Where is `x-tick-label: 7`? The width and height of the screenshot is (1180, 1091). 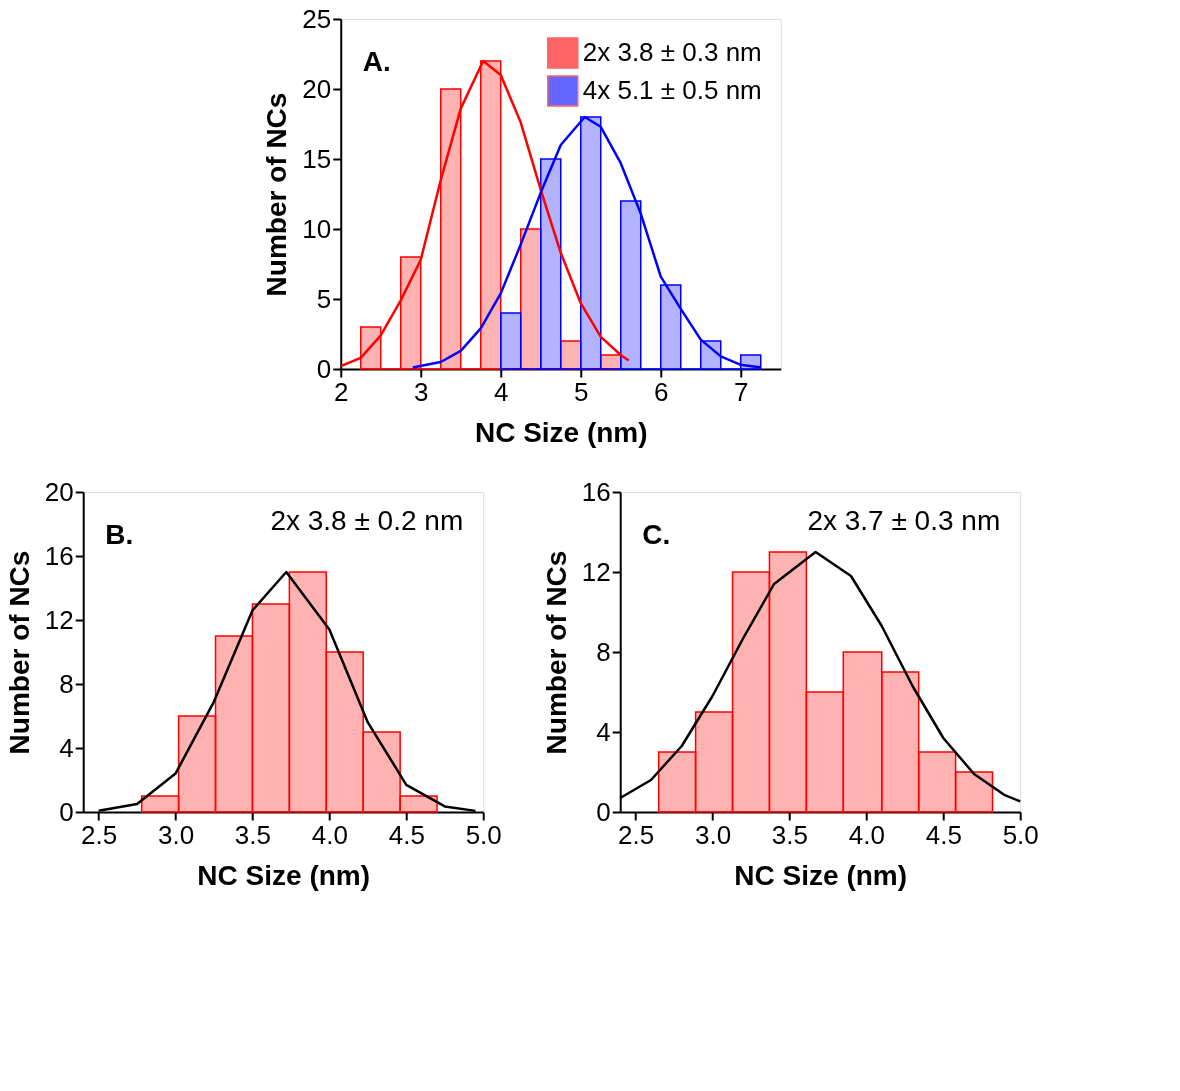
x-tick-label: 7 is located at coordinates (741, 391).